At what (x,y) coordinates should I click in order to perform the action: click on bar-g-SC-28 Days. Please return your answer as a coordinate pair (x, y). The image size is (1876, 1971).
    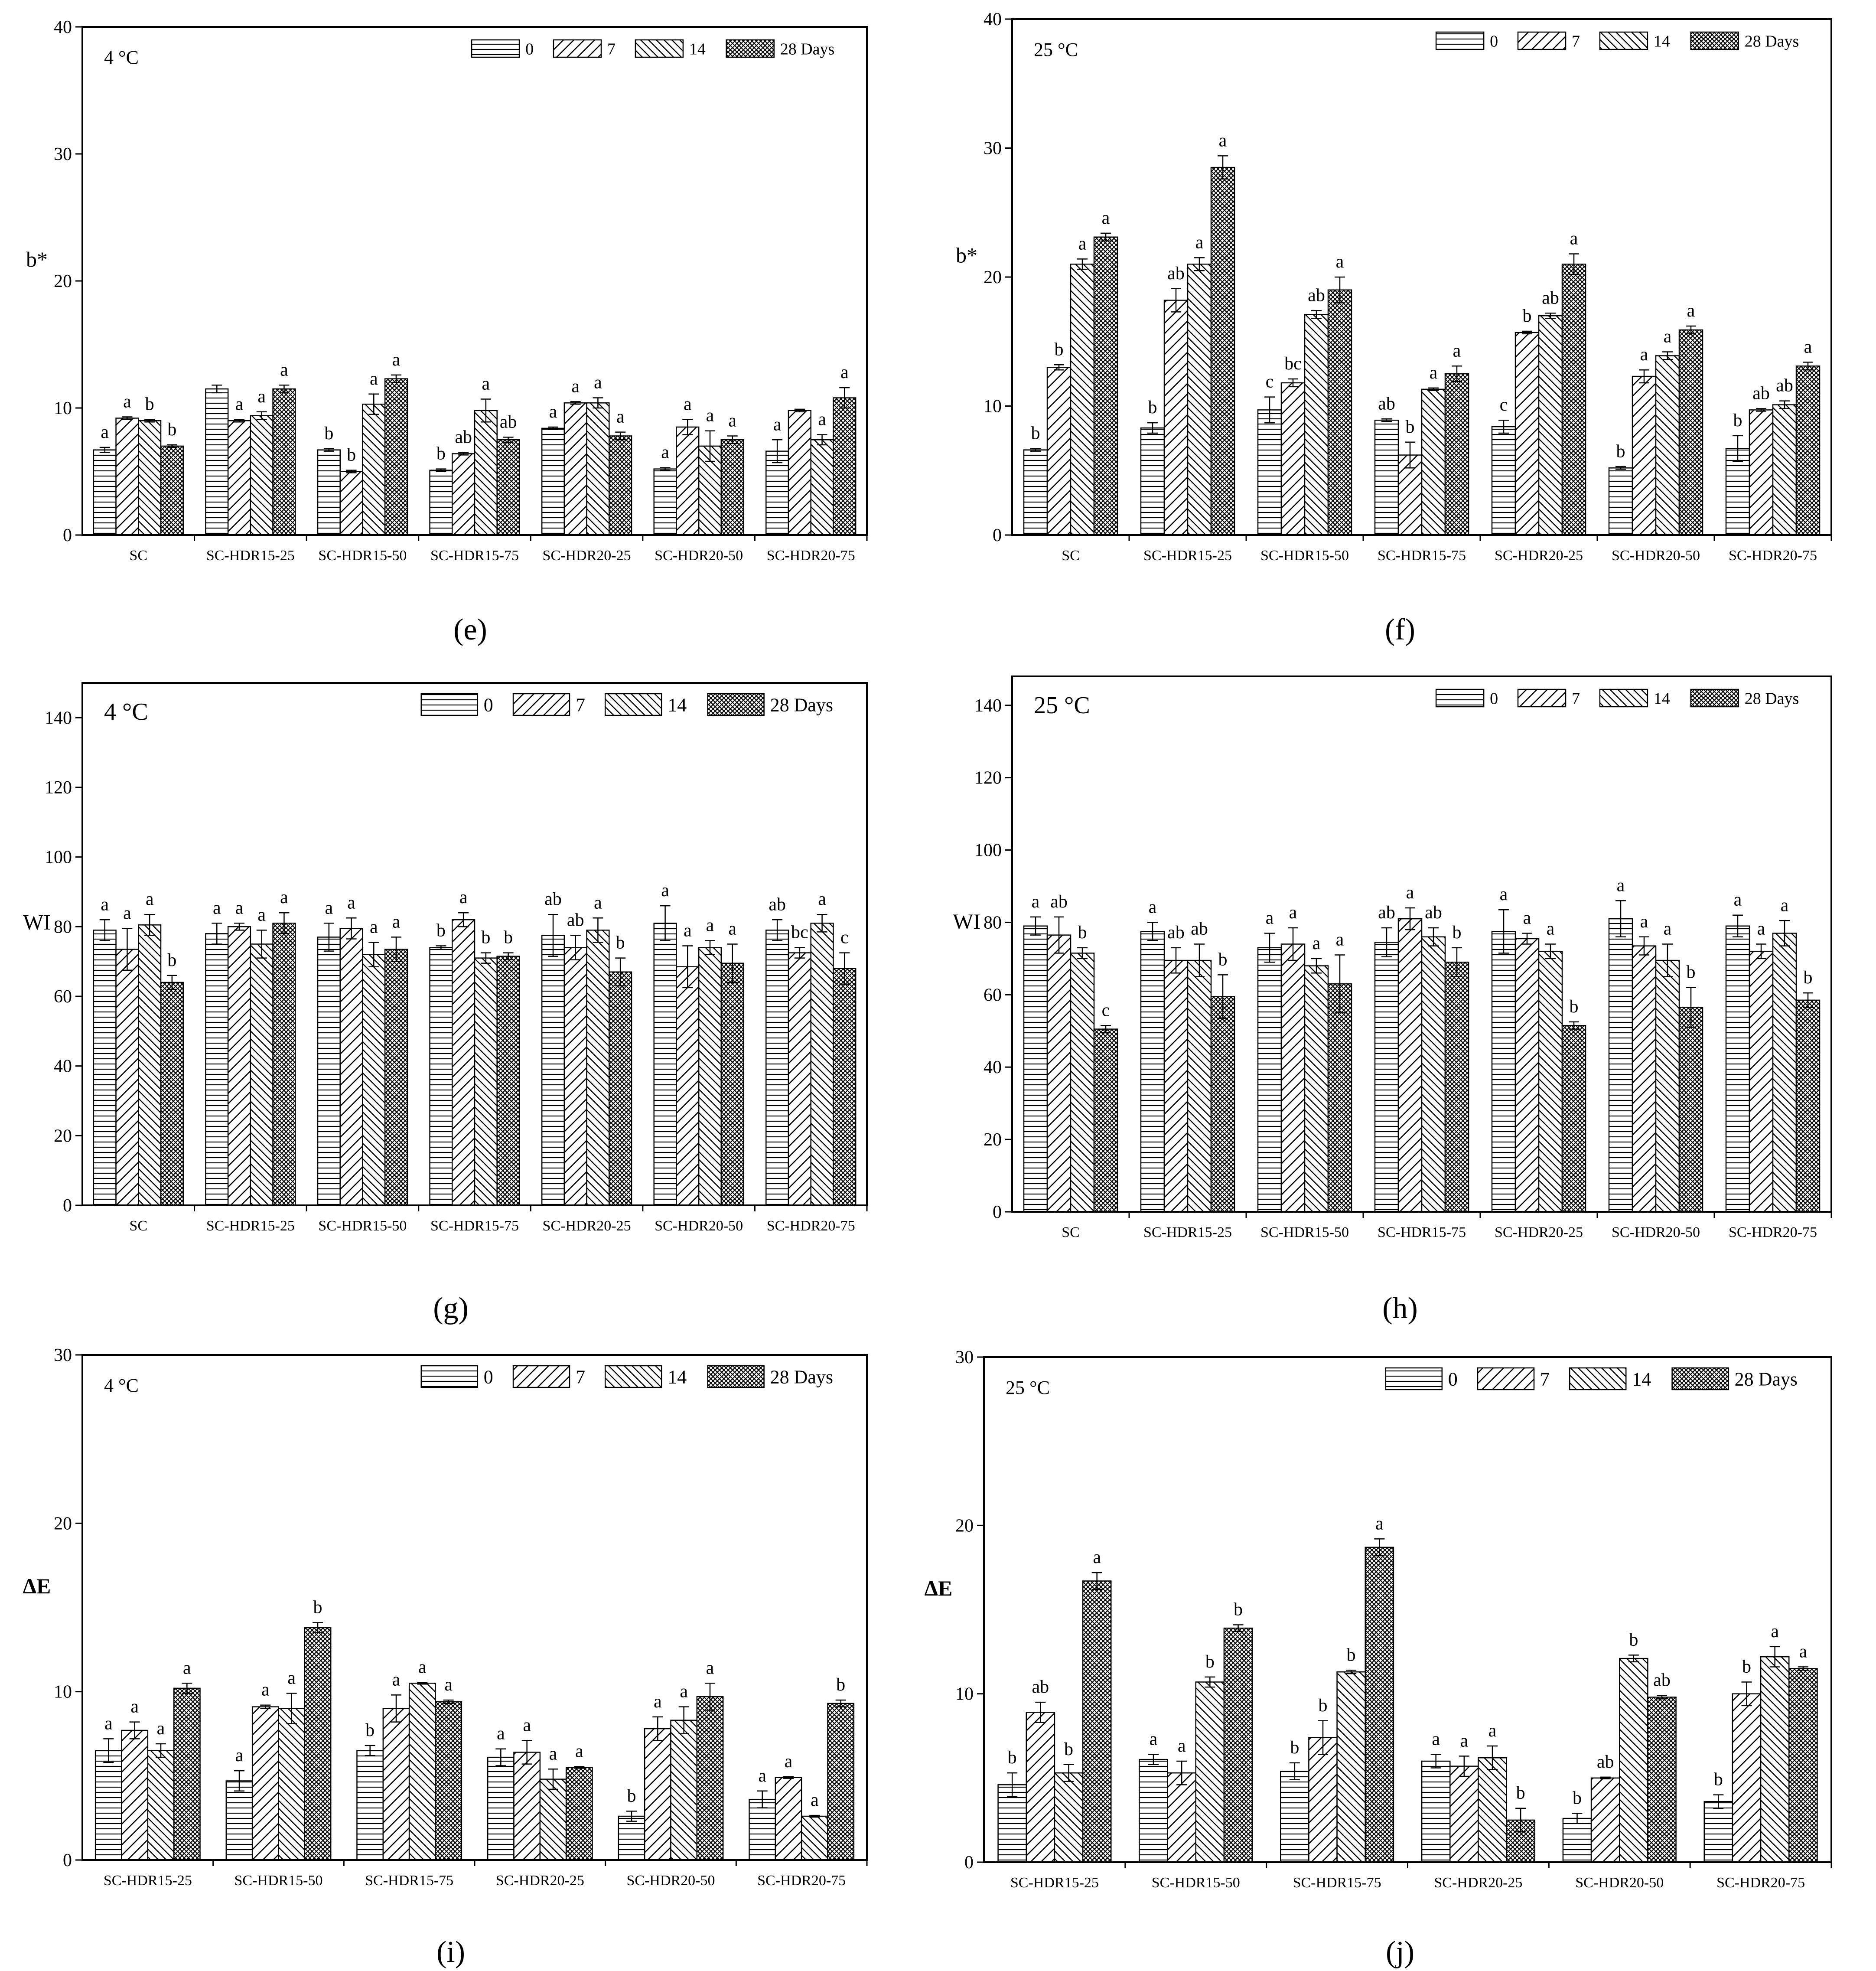
    Looking at the image, I should click on (172, 1094).